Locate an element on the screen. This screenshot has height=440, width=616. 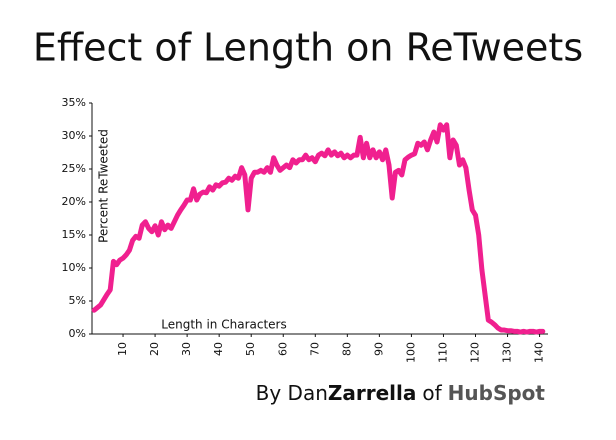
x-tick-label: 10 is located at coordinates (122, 349).